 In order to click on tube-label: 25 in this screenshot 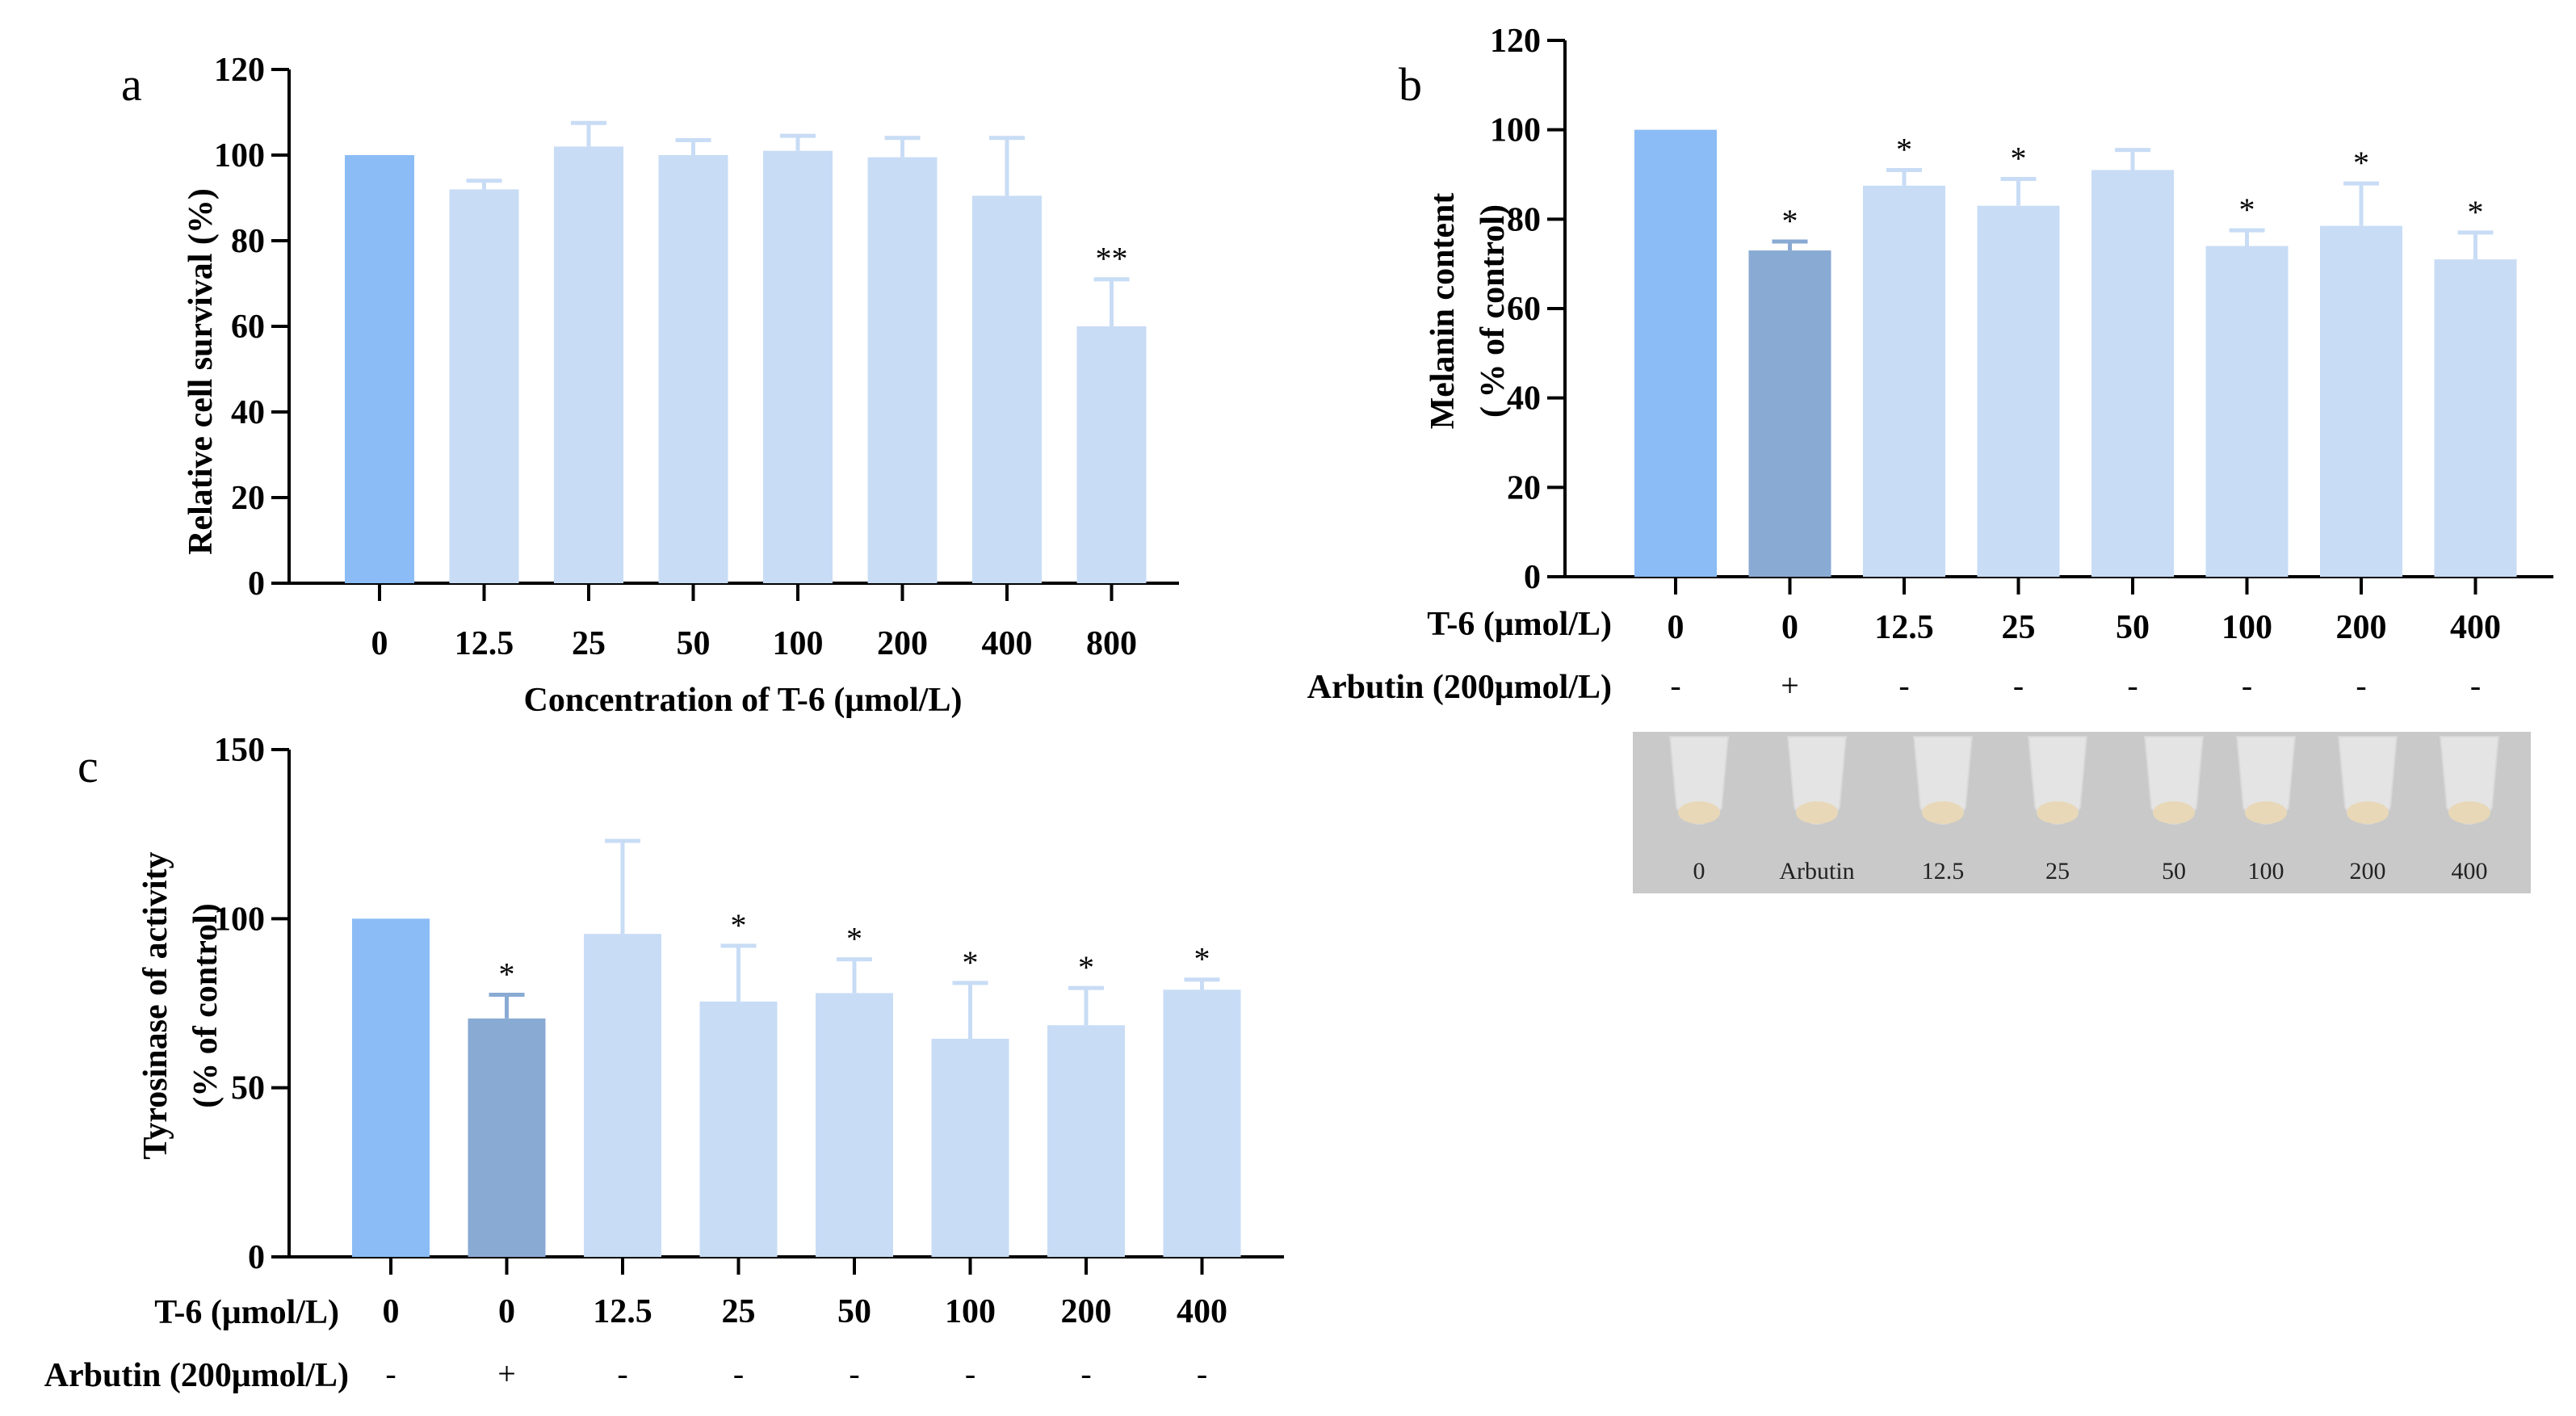, I will do `click(2057, 871)`.